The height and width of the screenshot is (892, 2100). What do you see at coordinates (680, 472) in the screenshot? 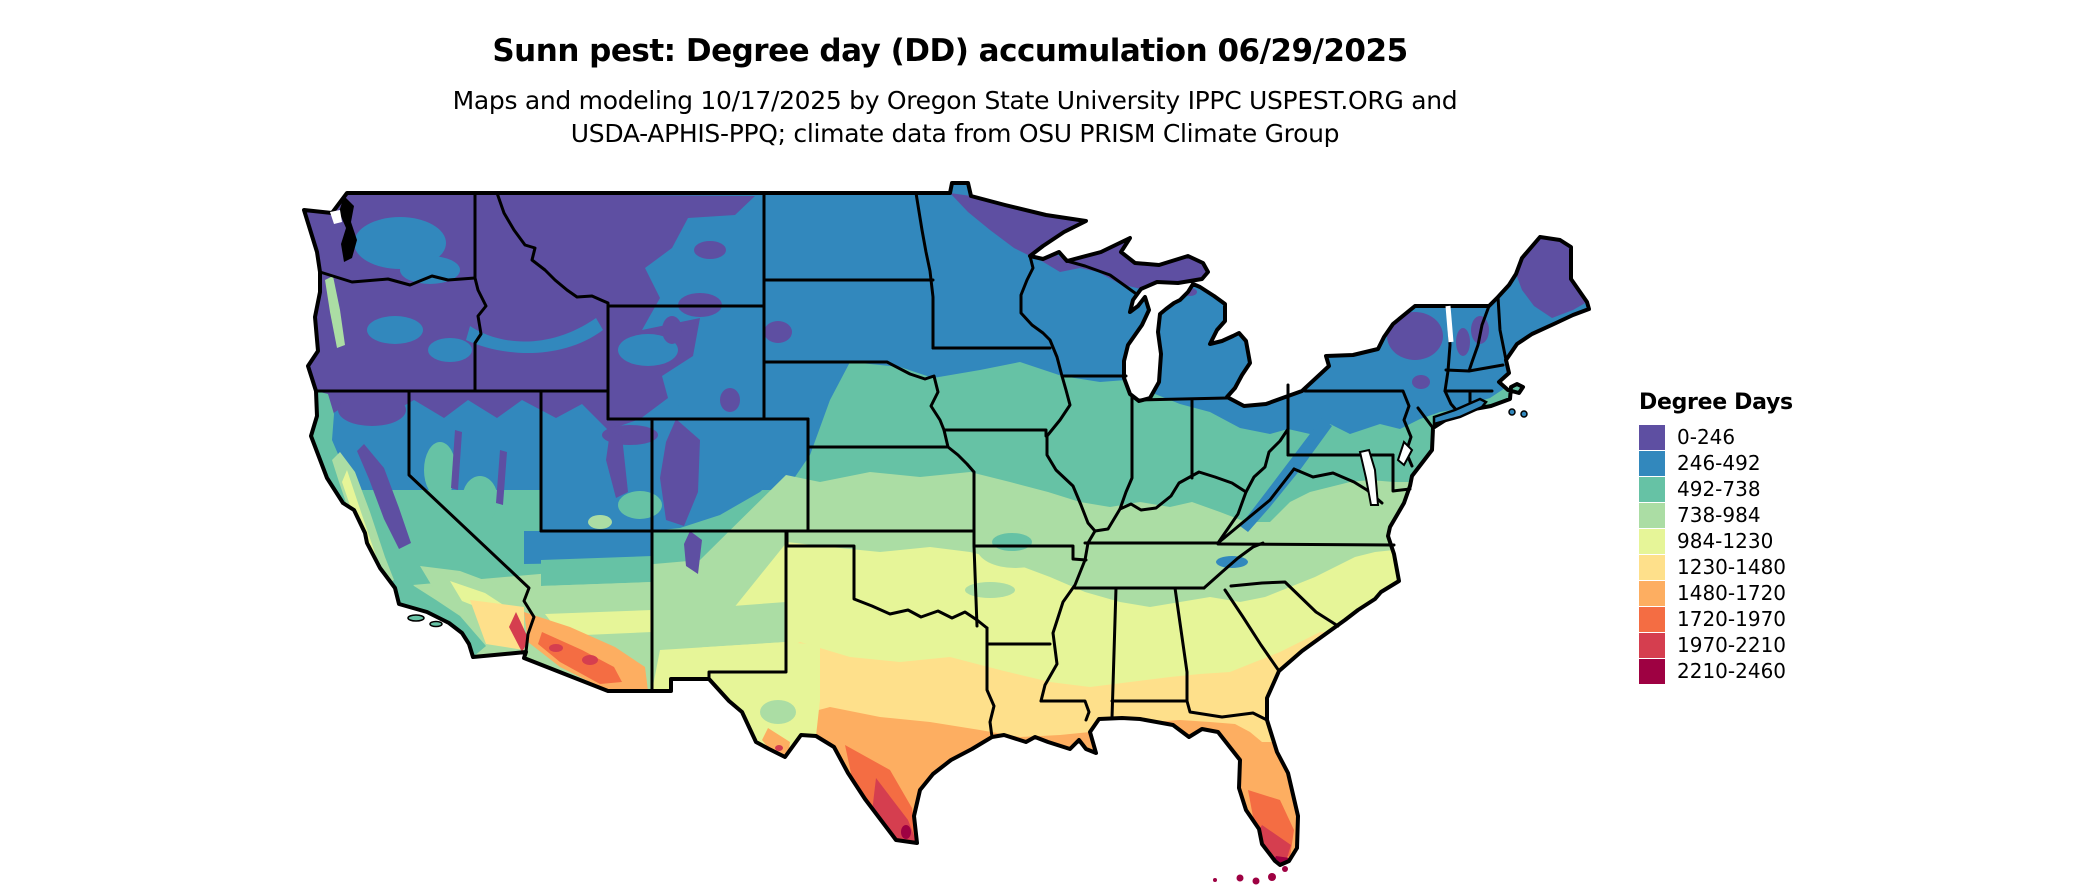
I see `dd-colorado-rockies` at bounding box center [680, 472].